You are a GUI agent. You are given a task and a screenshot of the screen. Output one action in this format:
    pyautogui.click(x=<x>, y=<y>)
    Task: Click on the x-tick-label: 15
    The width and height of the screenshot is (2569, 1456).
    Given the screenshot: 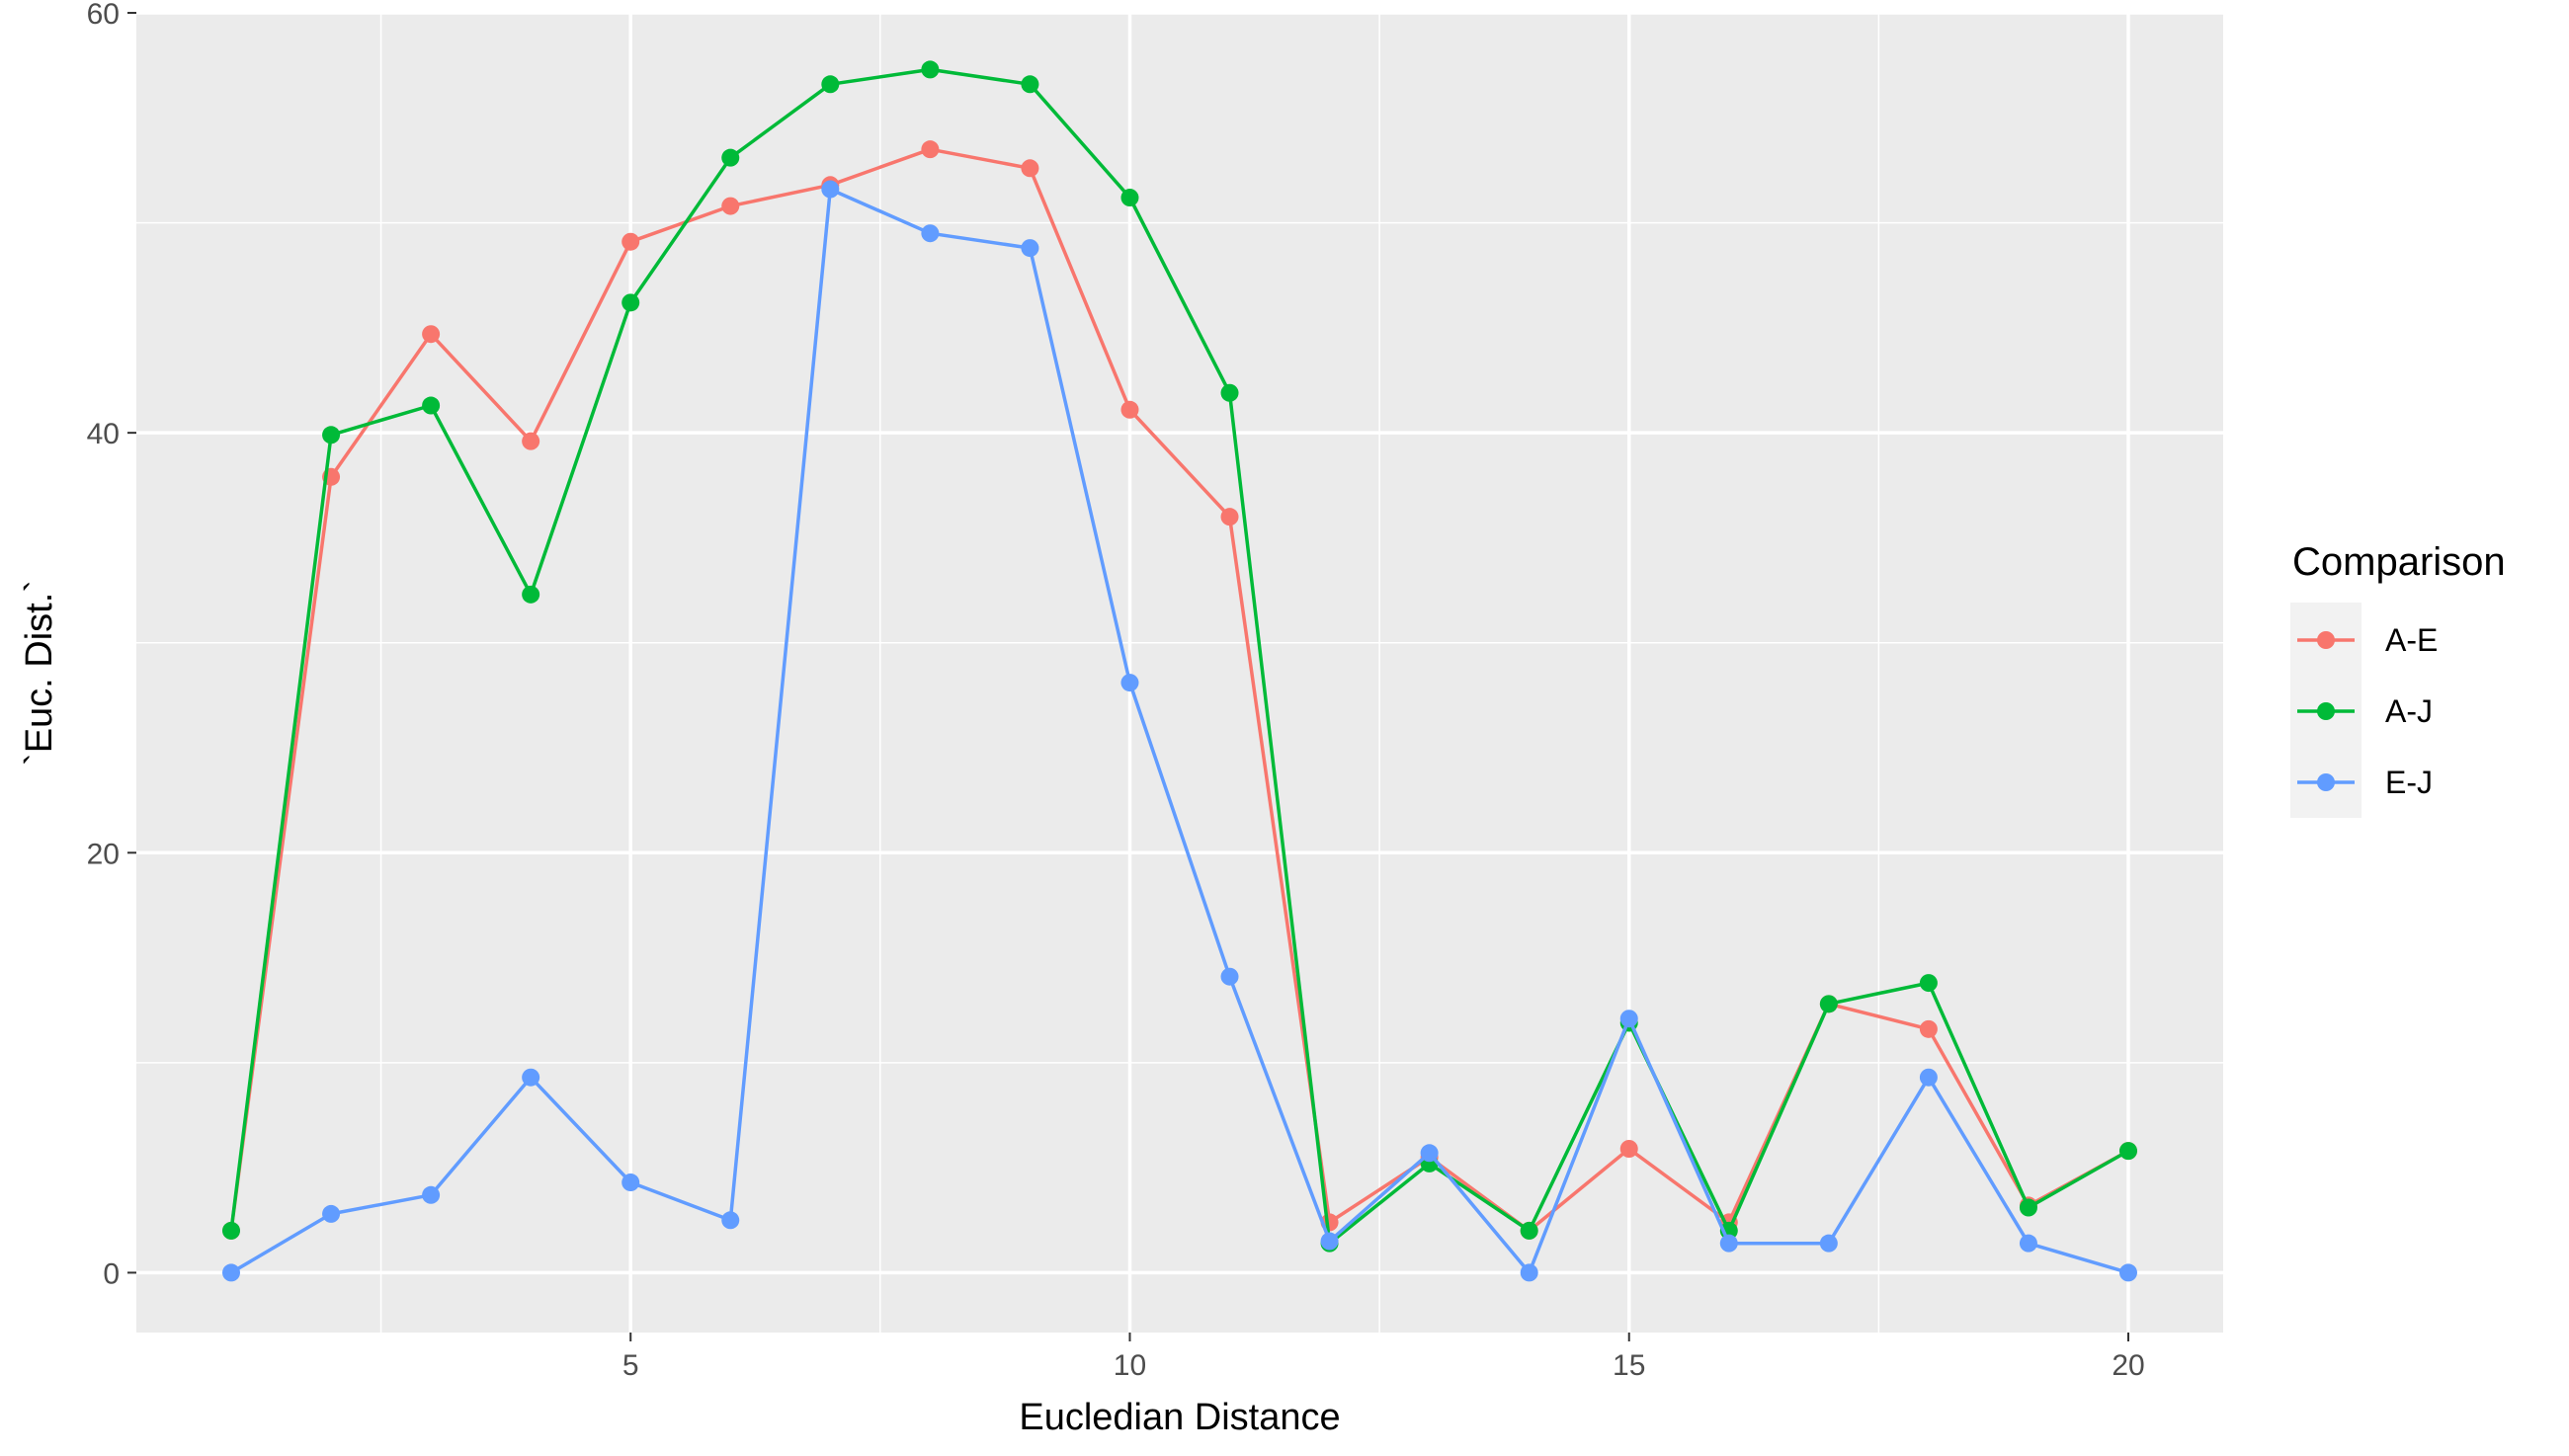 What is the action you would take?
    pyautogui.click(x=1629, y=1365)
    